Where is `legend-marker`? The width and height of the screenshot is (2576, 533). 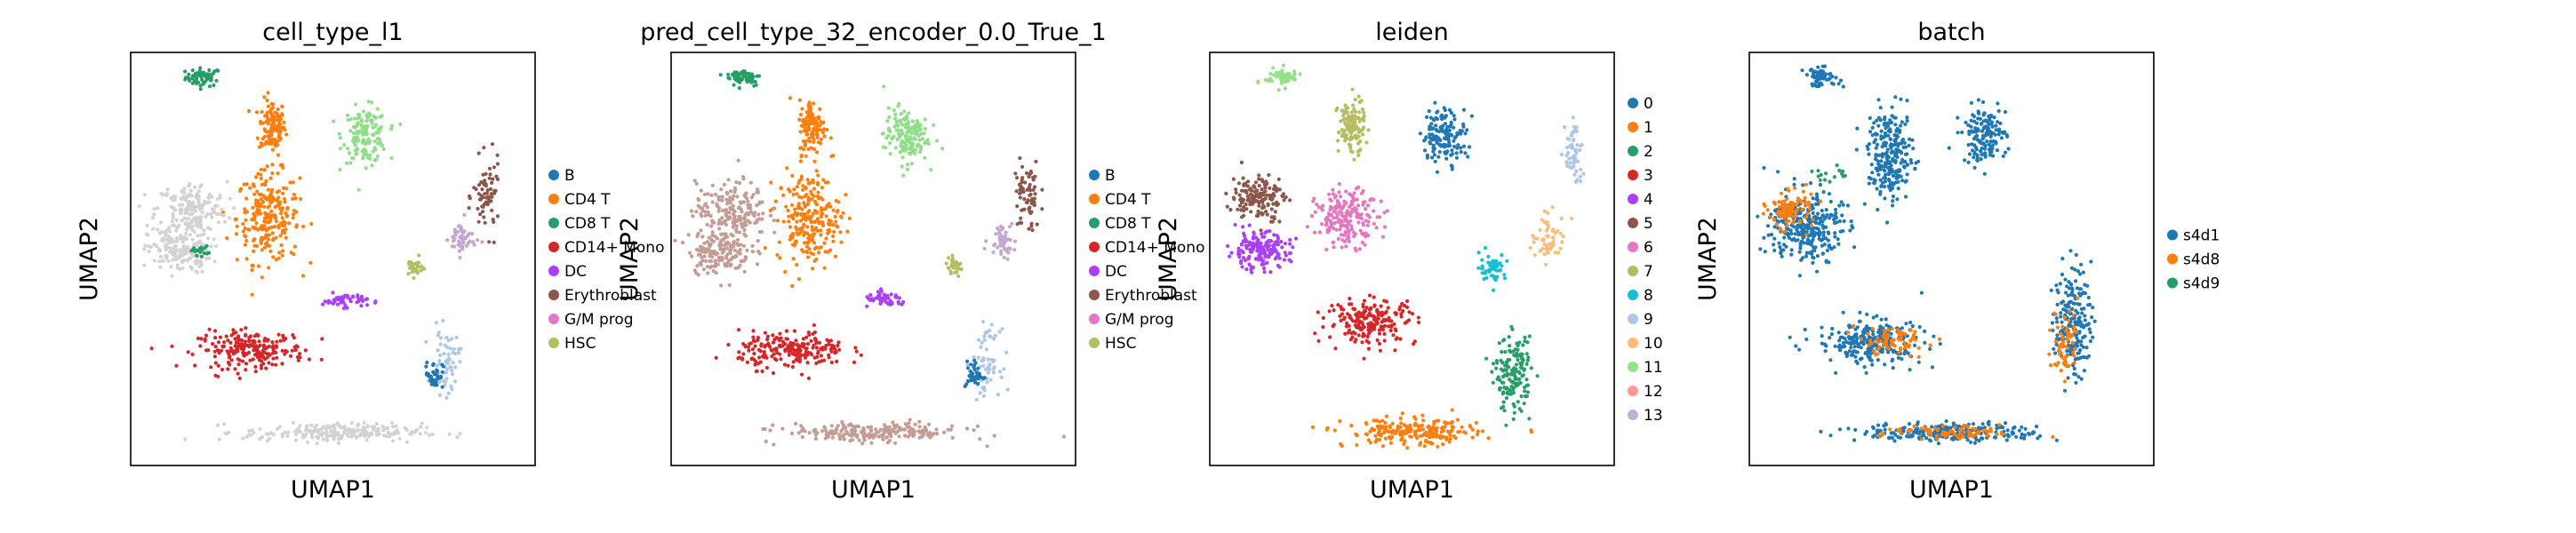 legend-marker is located at coordinates (1094, 175).